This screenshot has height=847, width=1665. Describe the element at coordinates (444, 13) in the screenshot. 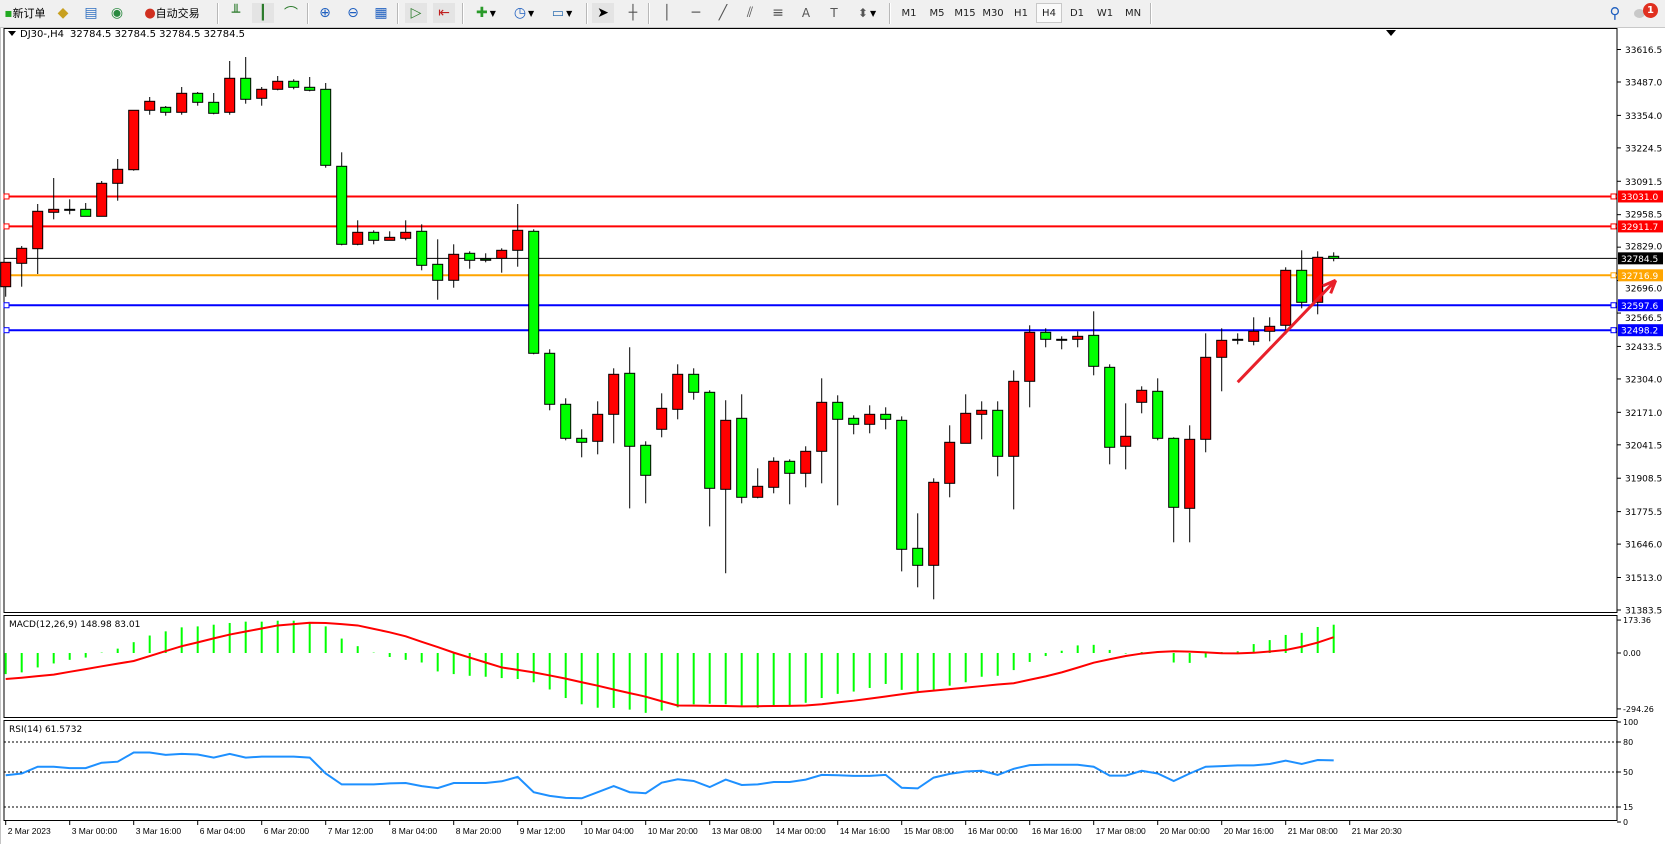

I see `chart-shift-icon: ⇤` at that location.